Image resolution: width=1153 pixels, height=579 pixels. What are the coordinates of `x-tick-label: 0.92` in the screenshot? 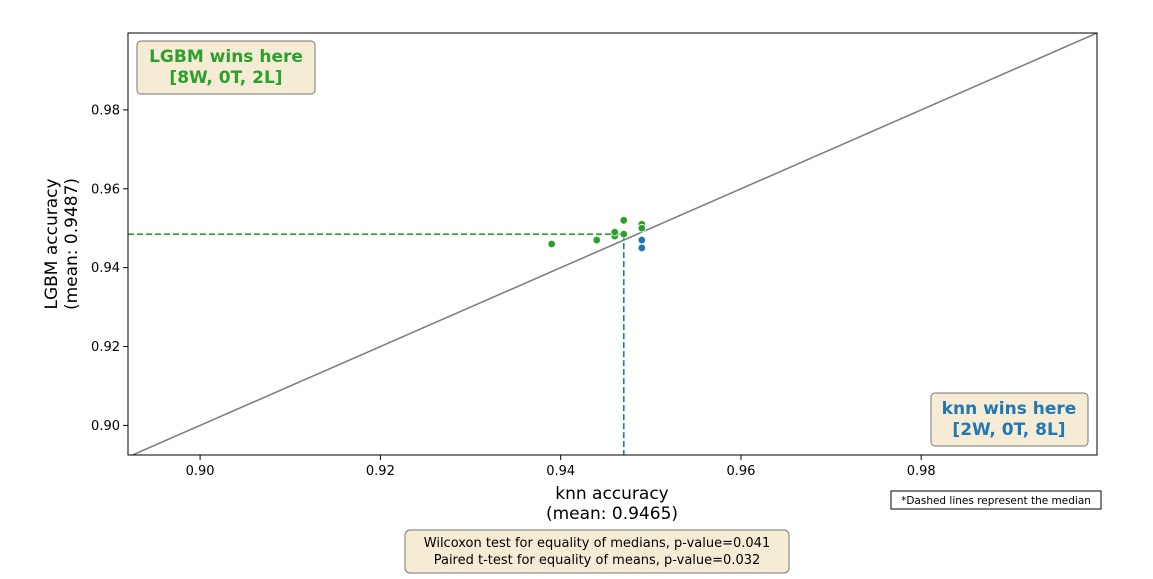 It's located at (380, 471).